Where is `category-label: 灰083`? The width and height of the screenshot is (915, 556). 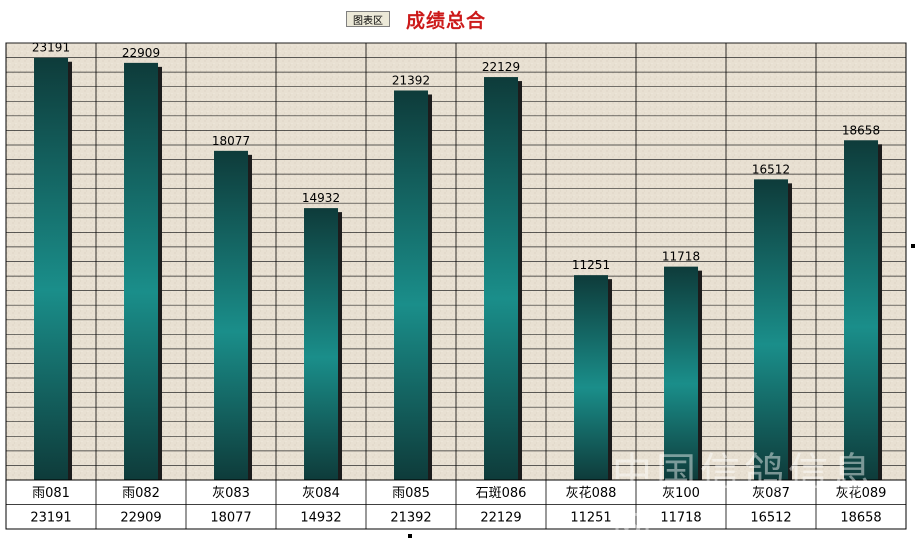 category-label: 灰083 is located at coordinates (231, 493).